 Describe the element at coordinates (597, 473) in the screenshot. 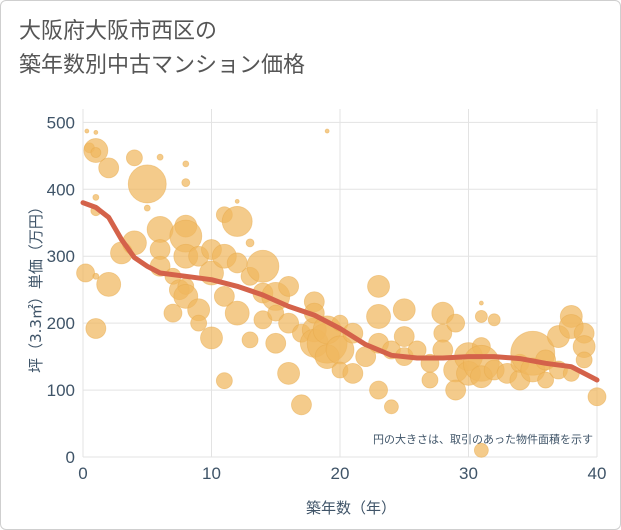

I see `x-tick-label: 40` at that location.